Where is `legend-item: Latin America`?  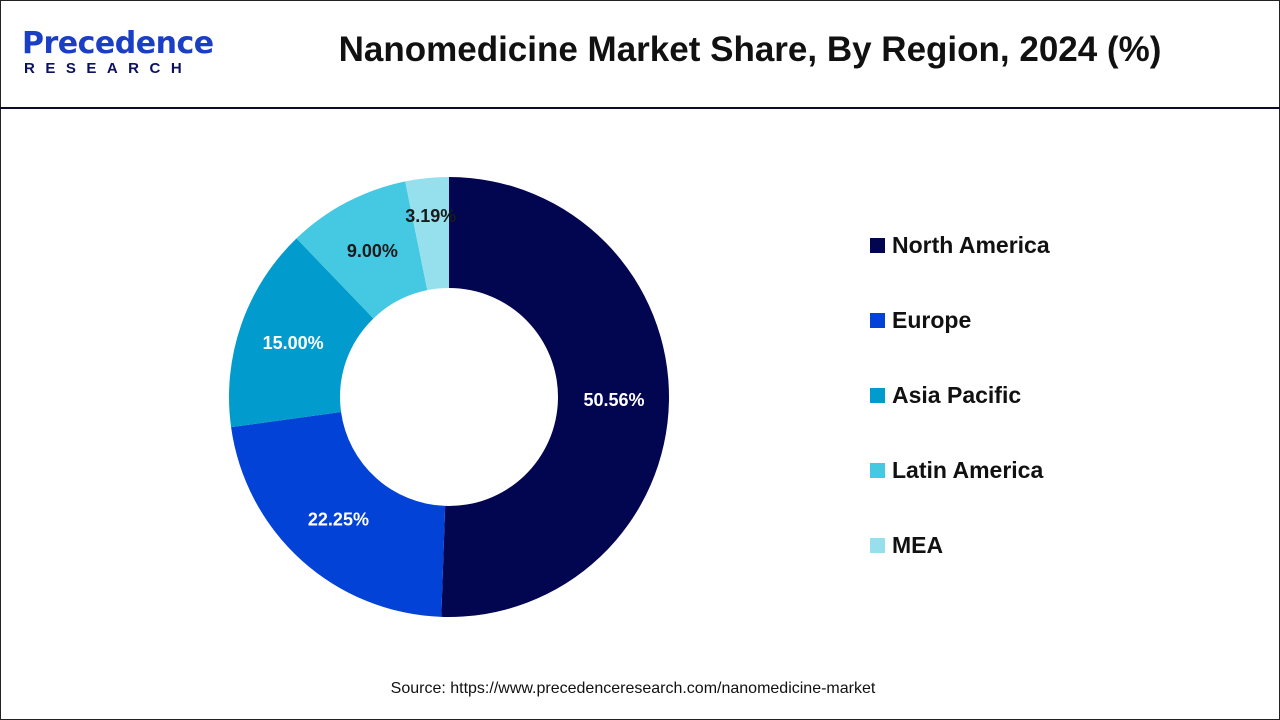
legend-item: Latin America is located at coordinates (956, 470).